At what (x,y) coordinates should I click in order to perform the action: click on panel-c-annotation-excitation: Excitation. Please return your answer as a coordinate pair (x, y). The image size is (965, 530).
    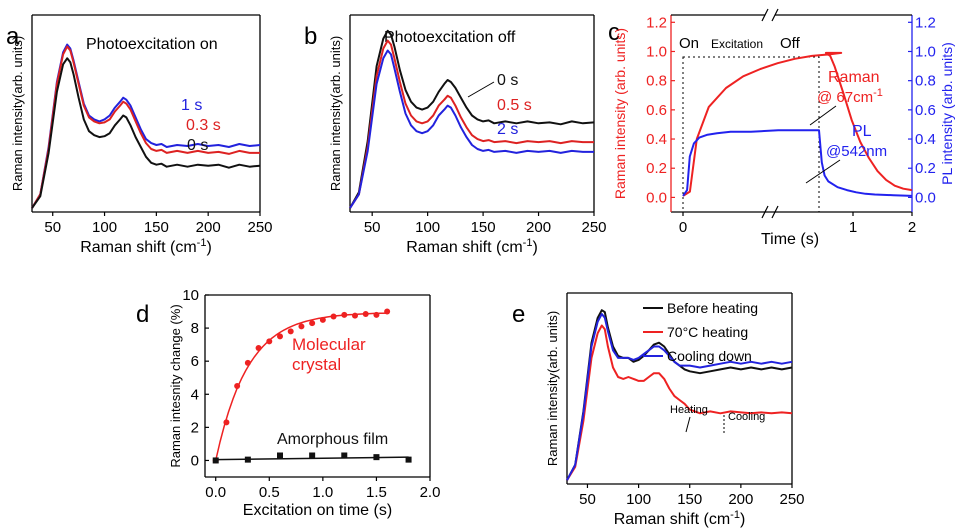
    Looking at the image, I should click on (737, 44).